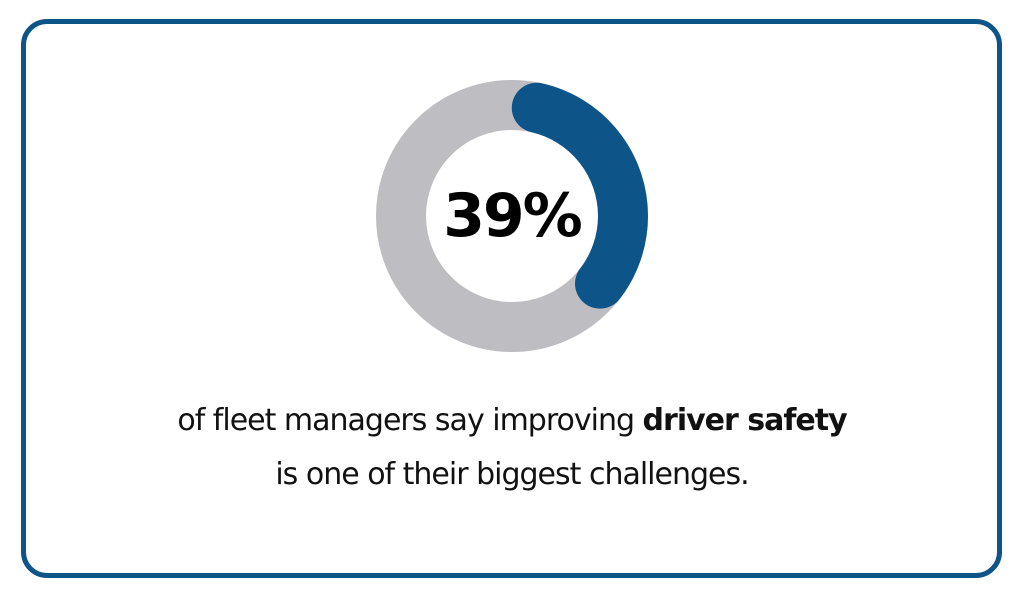 This screenshot has height=597, width=1024. I want to click on caption-line-2: is one of their biggest challenges., so click(512, 474).